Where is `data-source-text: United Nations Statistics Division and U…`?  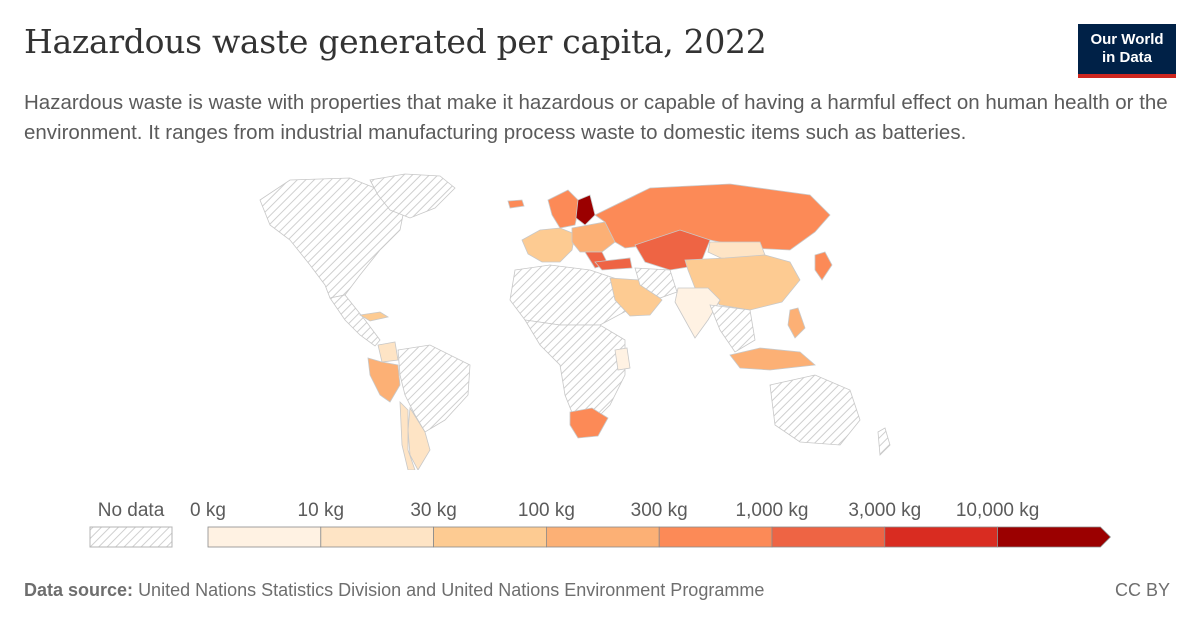 data-source-text: United Nations Statistics Division and U… is located at coordinates (451, 590).